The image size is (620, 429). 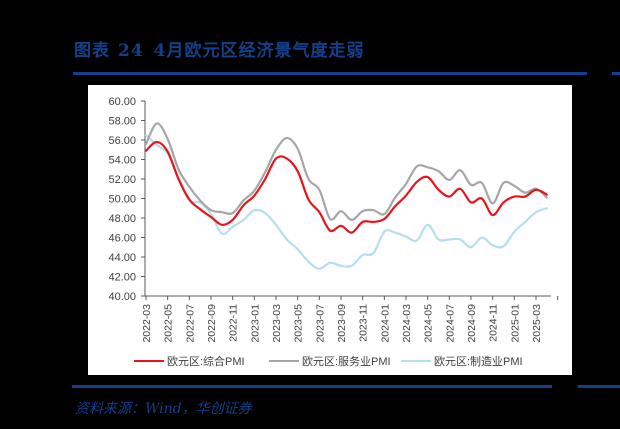 I want to click on x-tick-label: 2023-09, so click(x=342, y=323).